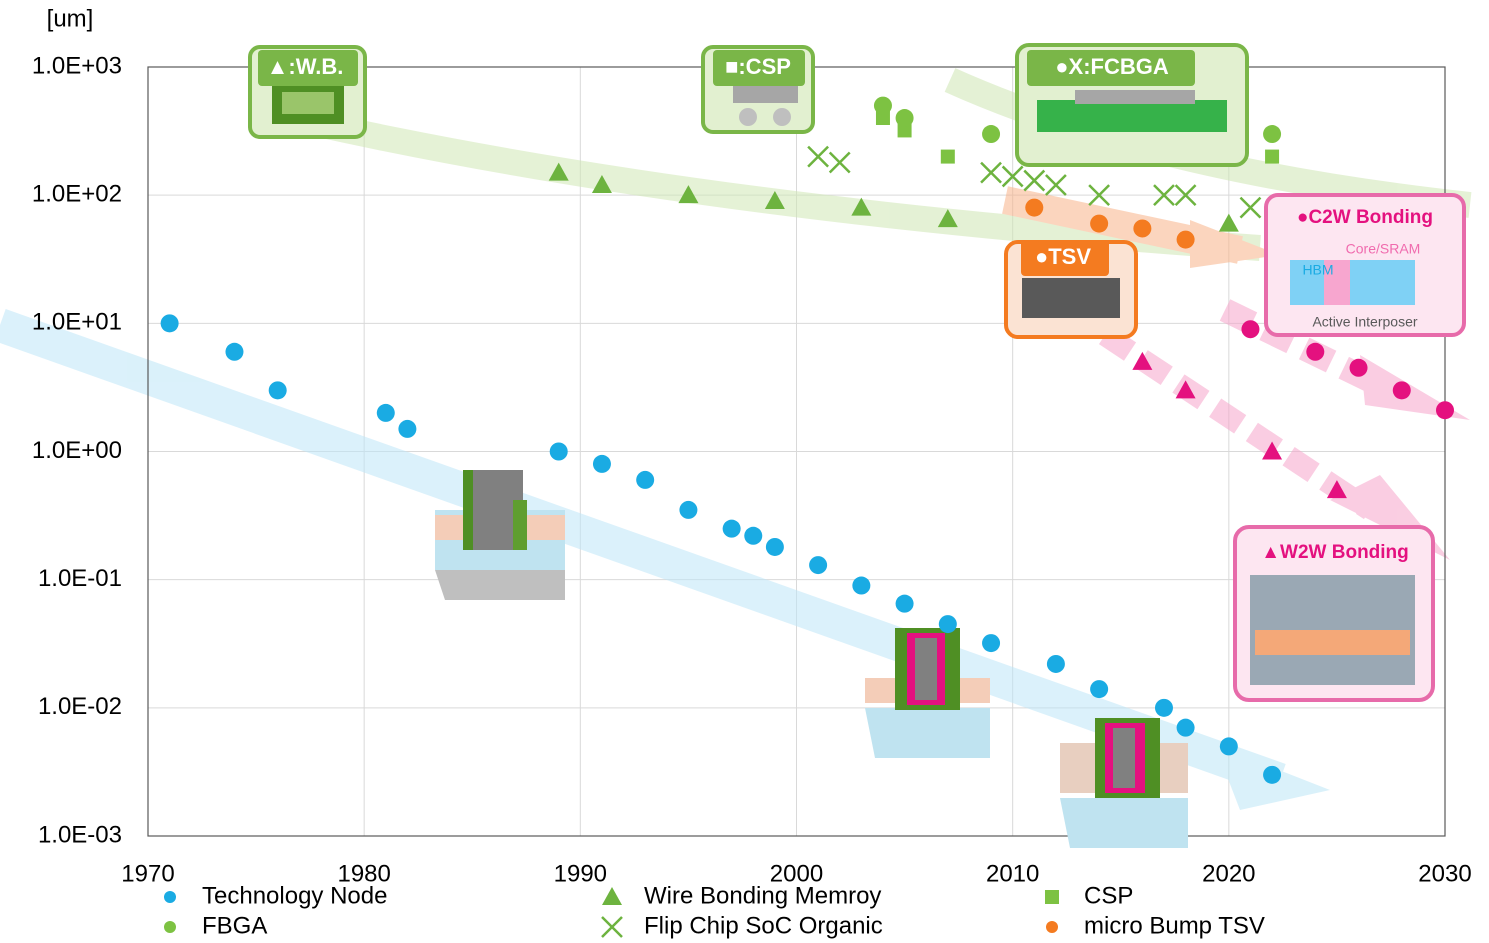 The width and height of the screenshot is (1489, 943). What do you see at coordinates (762, 895) in the screenshot?
I see `legend-label: Wire Bonding Memroy` at bounding box center [762, 895].